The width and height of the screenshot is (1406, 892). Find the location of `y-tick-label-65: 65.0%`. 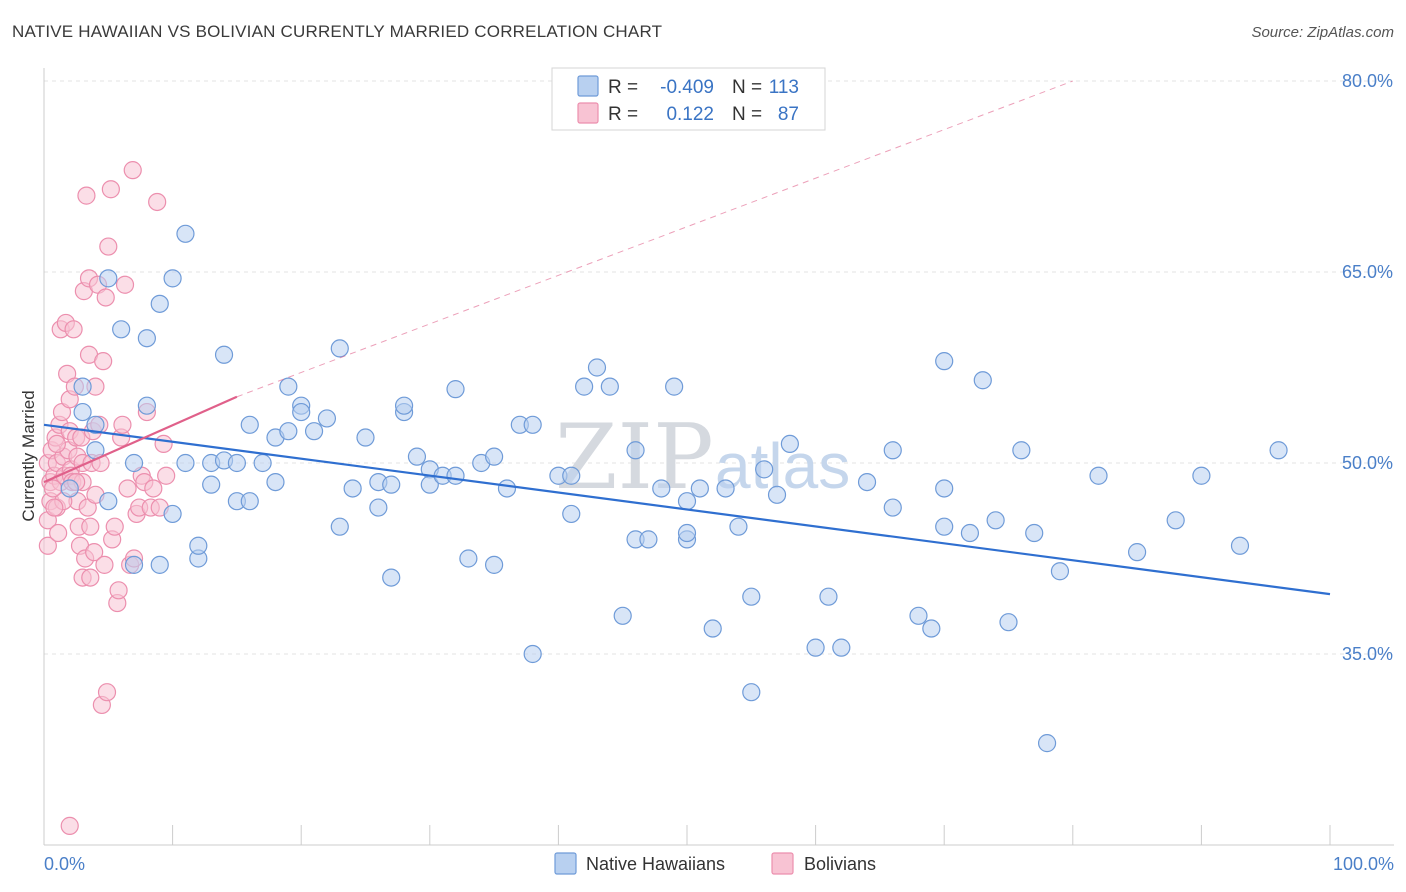

y-tick-label-65: 65.0% is located at coordinates (1367, 272).